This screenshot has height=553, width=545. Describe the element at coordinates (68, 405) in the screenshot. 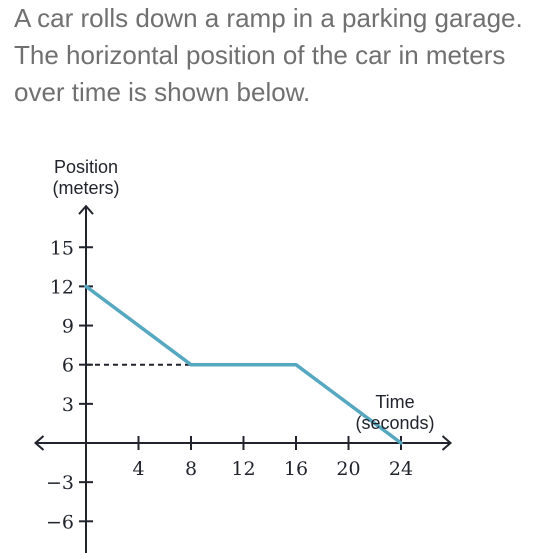

I see `y-tick-label: 3` at that location.